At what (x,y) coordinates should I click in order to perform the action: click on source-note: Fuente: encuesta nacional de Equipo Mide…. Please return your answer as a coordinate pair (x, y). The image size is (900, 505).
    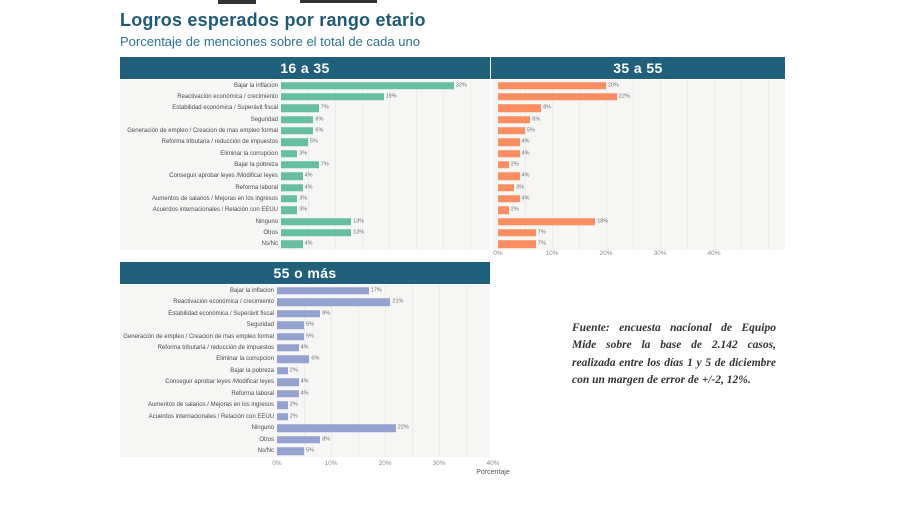
    Looking at the image, I should click on (674, 354).